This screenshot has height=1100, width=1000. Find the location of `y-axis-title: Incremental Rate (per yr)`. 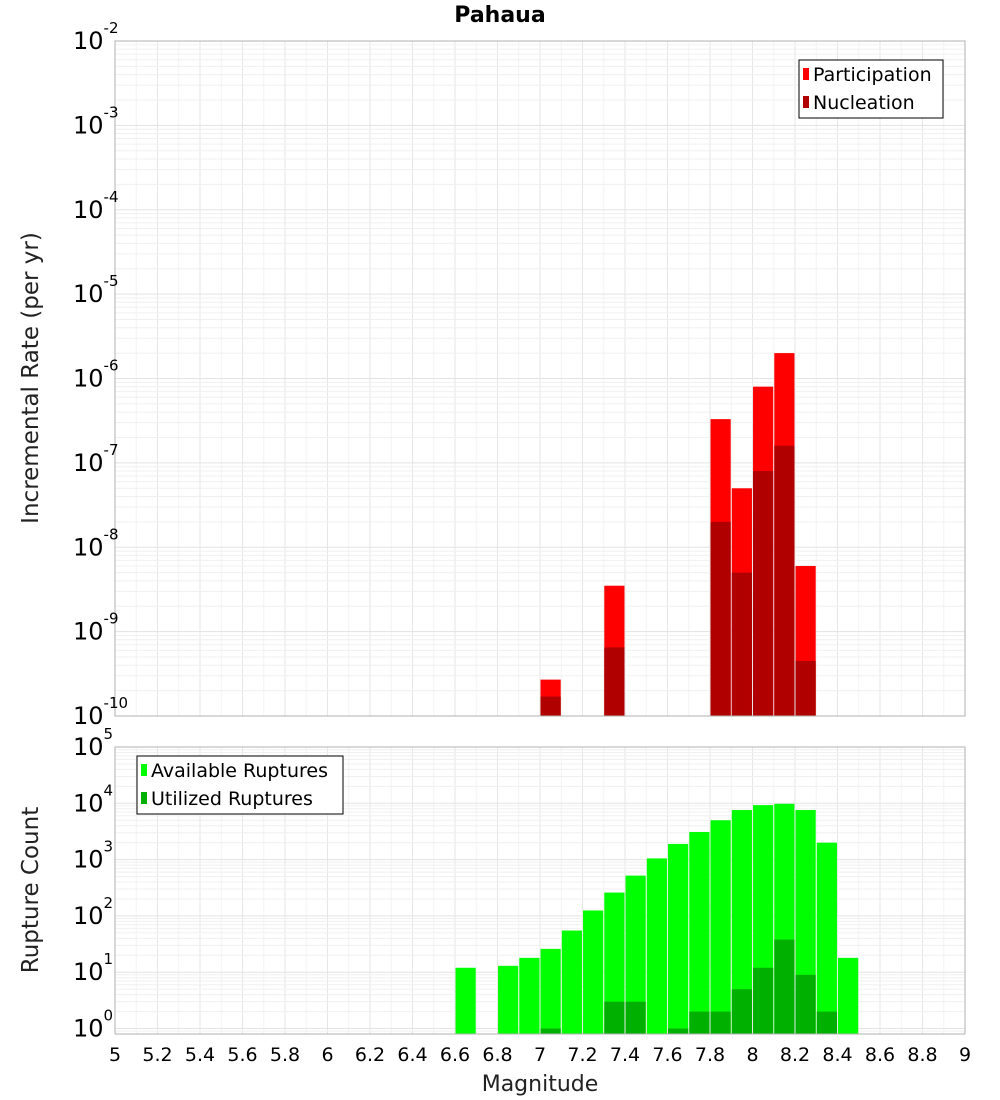

y-axis-title: Incremental Rate (per yr) is located at coordinates (31, 378).